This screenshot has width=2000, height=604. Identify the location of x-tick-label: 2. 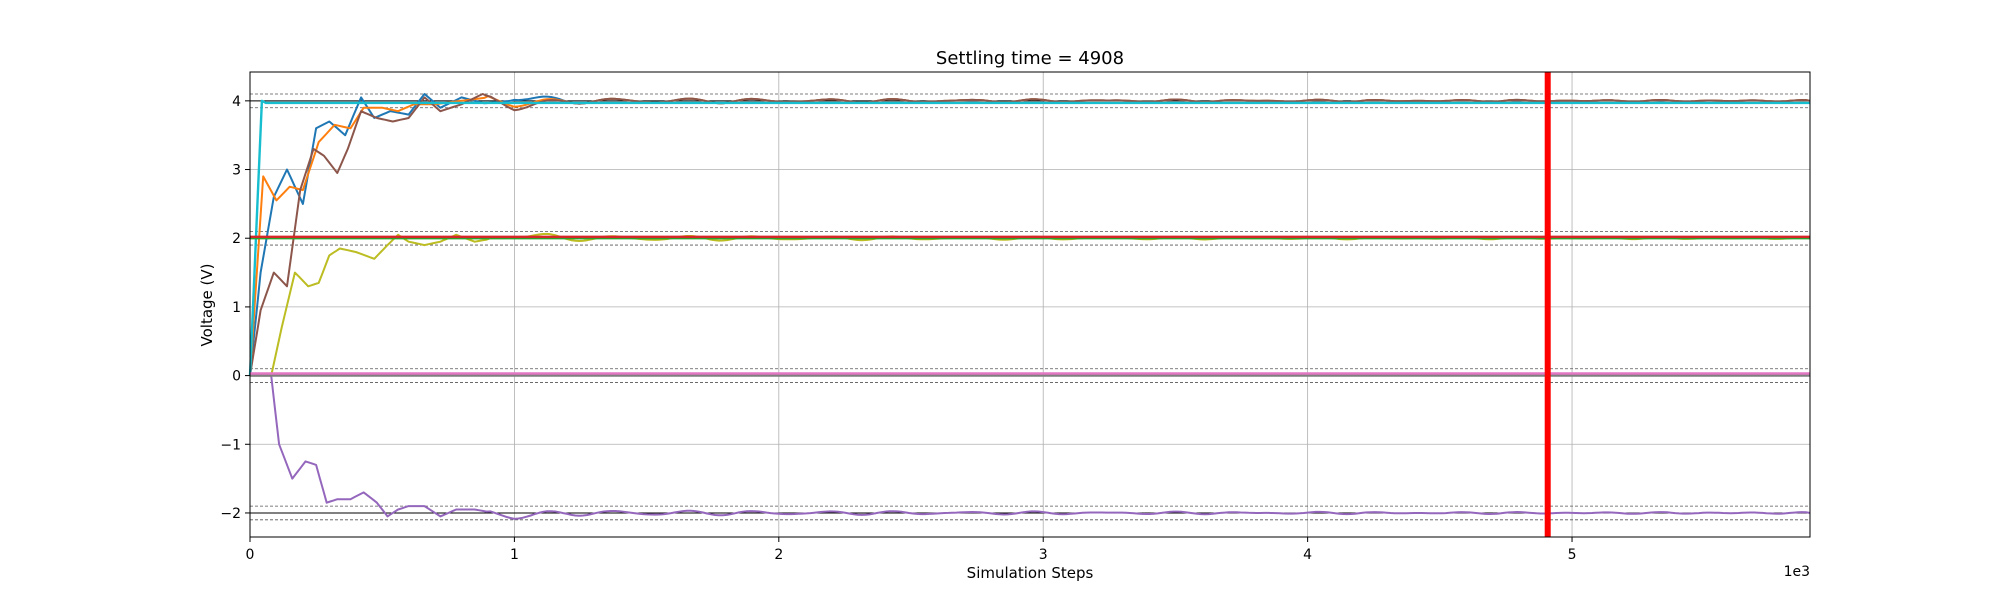
(778, 555).